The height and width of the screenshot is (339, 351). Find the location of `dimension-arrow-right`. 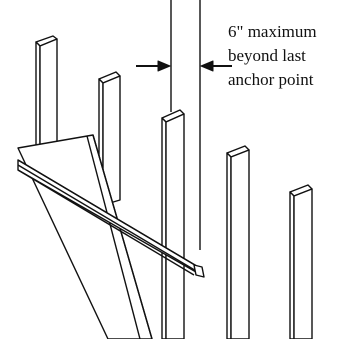

dimension-arrow-right is located at coordinates (216, 66).